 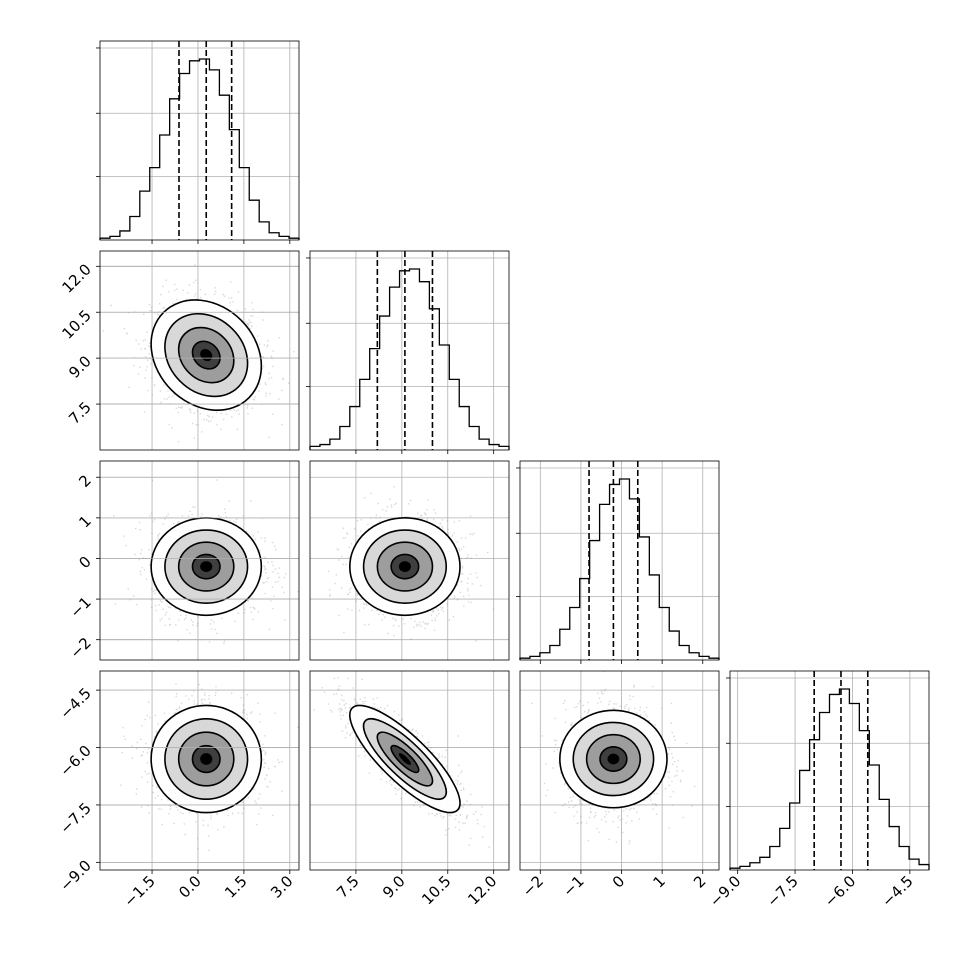 What do you see at coordinates (394, 887) in the screenshot?
I see `x-tick-label: 9.0` at bounding box center [394, 887].